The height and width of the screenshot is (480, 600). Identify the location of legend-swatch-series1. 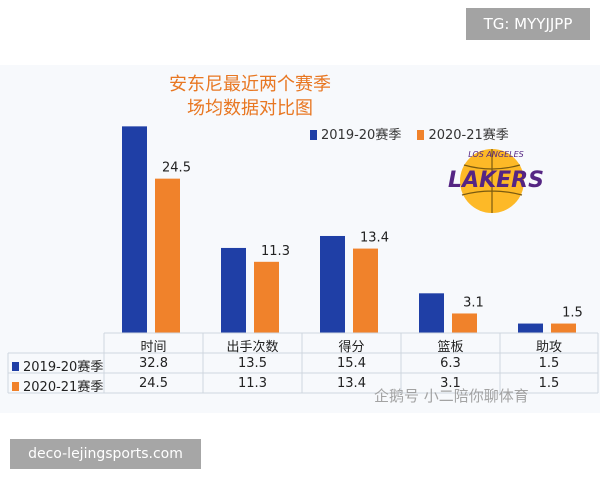
(313, 135).